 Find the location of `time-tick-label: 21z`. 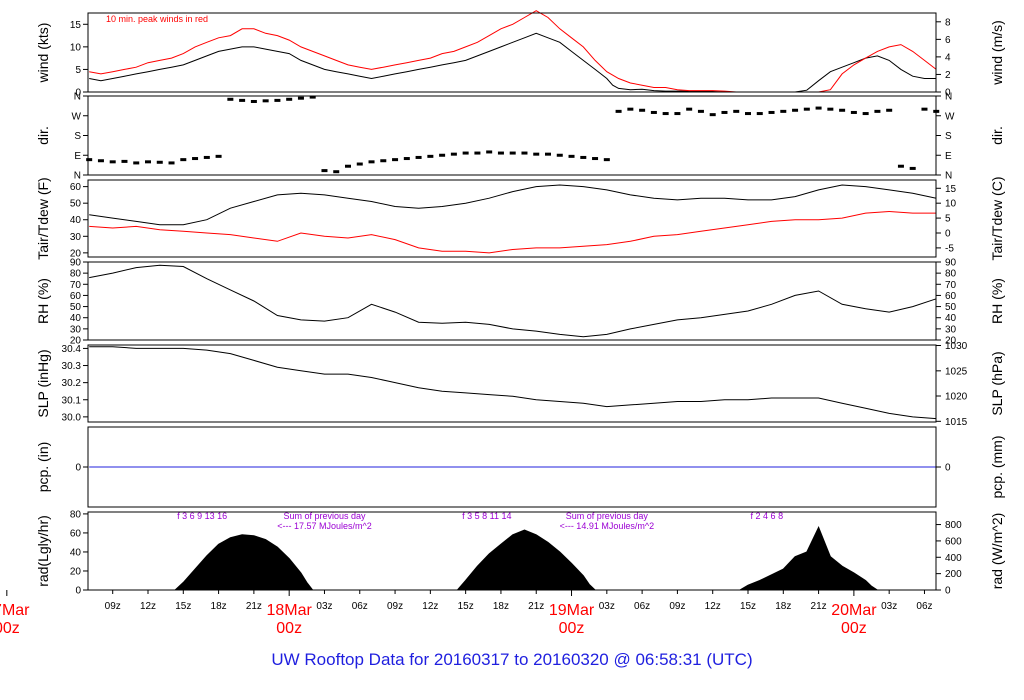

time-tick-label: 21z is located at coordinates (536, 606).